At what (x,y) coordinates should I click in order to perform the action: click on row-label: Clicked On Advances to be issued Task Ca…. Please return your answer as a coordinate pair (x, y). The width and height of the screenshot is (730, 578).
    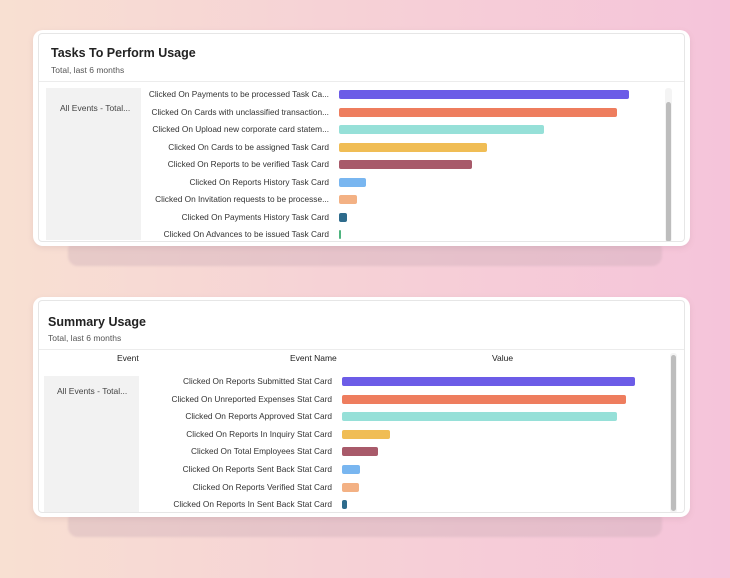
    Looking at the image, I should click on (246, 234).